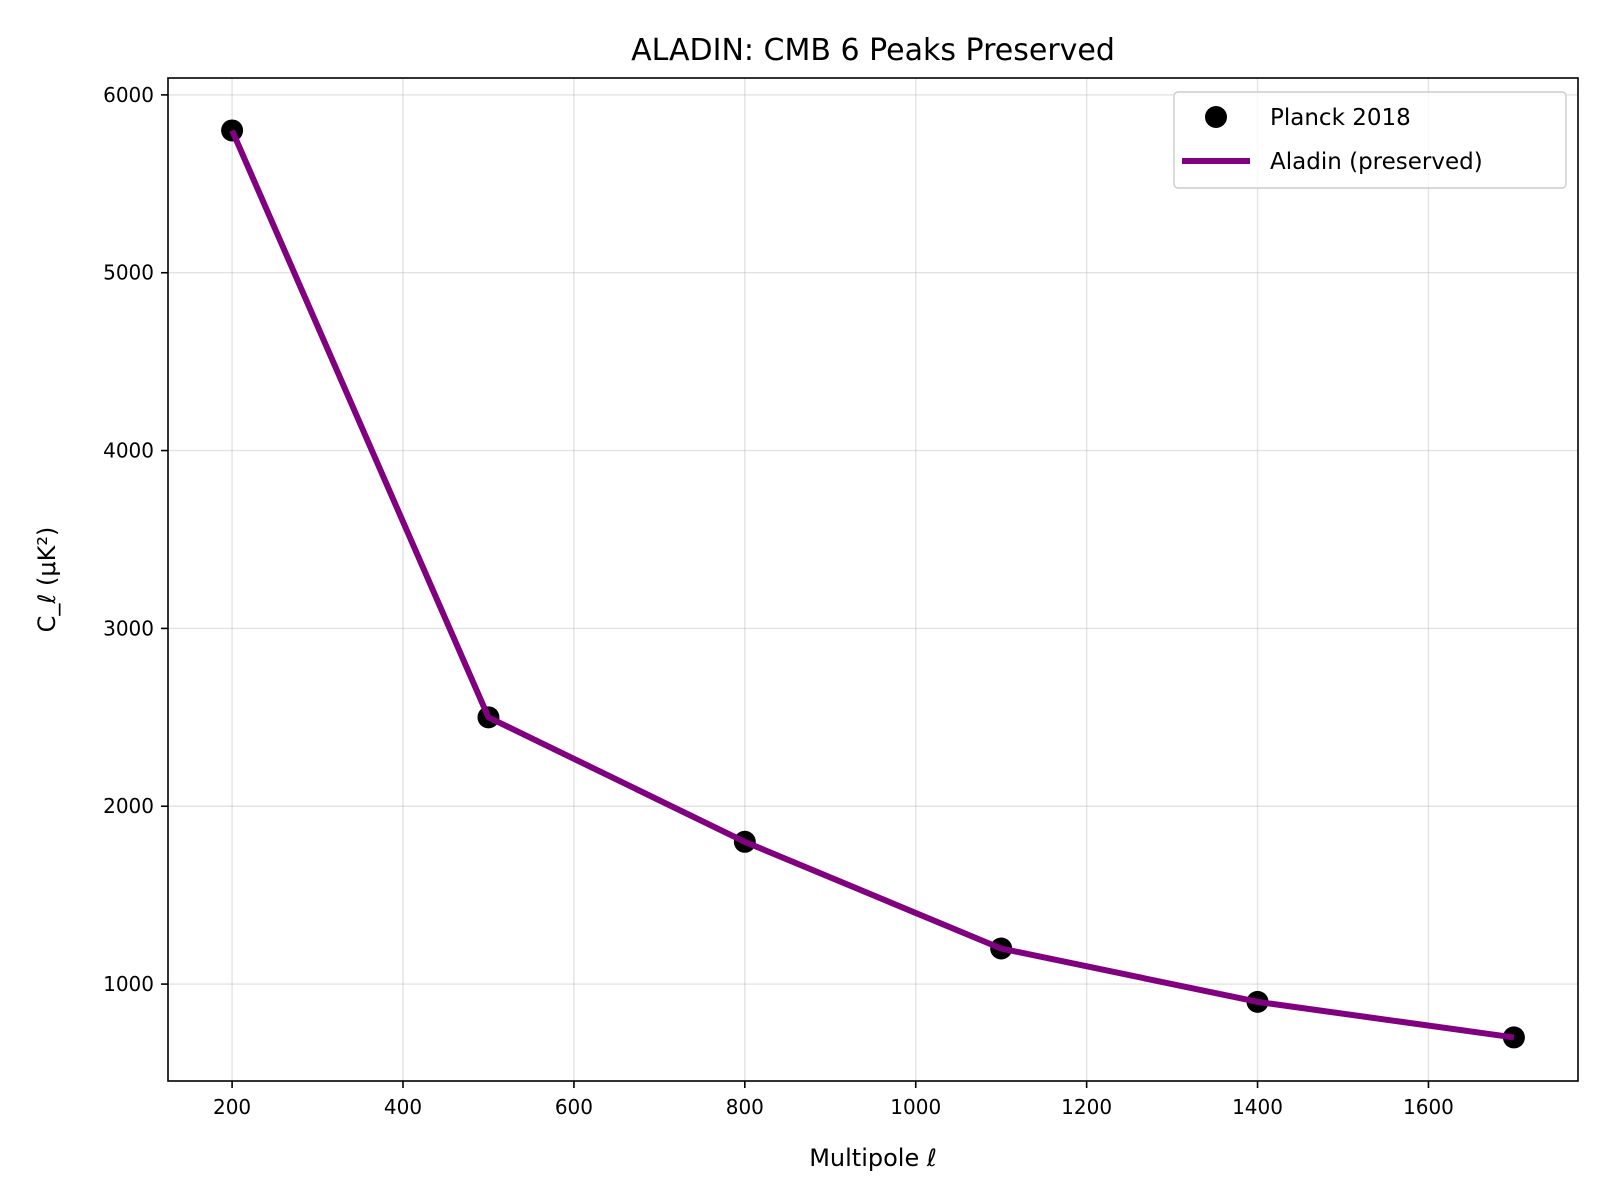  Describe the element at coordinates (1086, 1107) in the screenshot. I see `x-tick-label: 1200` at that location.